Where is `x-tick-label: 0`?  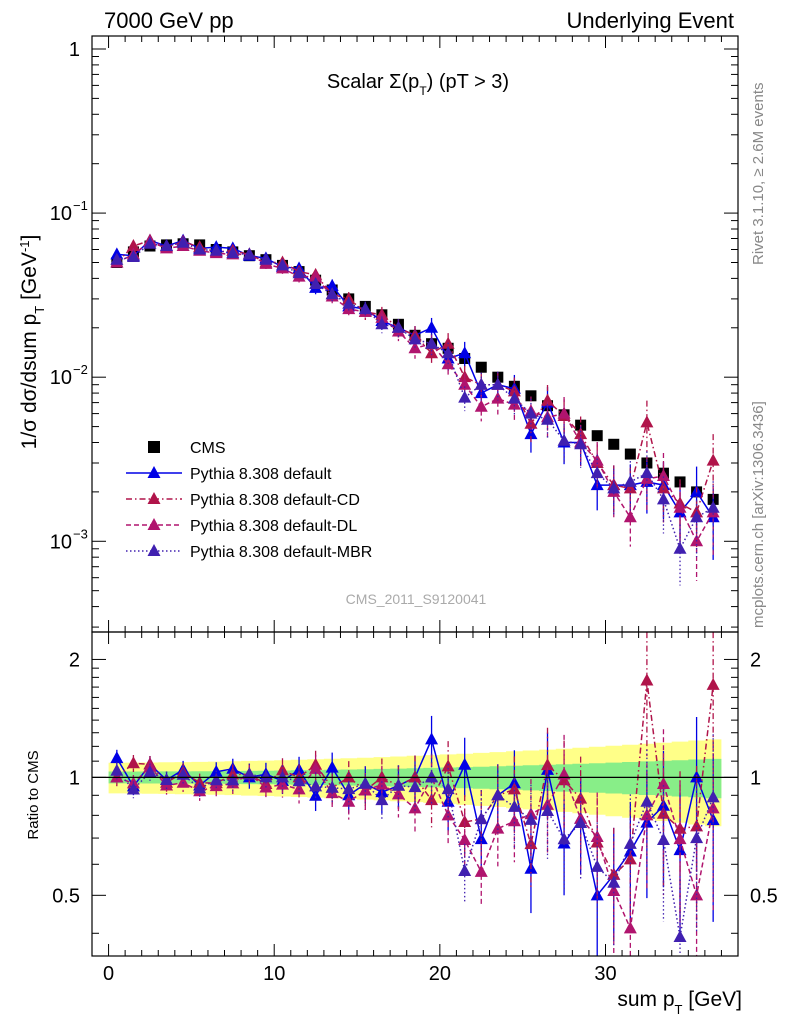
x-tick-label: 0 is located at coordinates (108, 974).